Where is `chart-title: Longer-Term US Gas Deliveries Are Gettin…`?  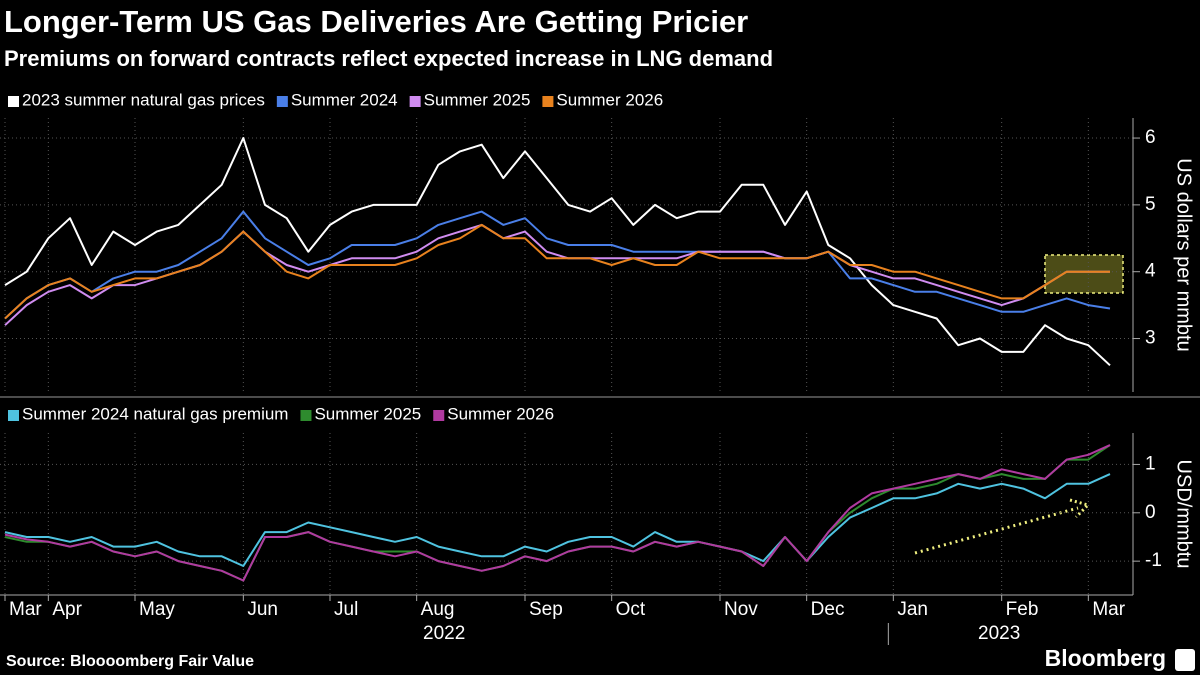 chart-title: Longer-Term US Gas Deliveries Are Gettin… is located at coordinates (376, 21).